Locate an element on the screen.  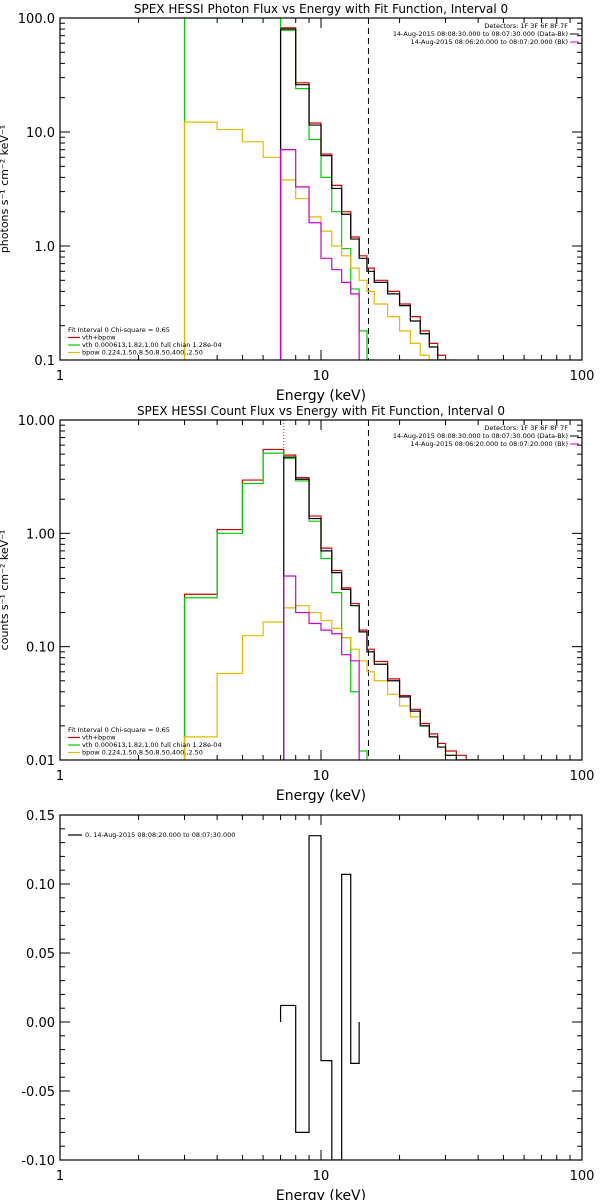
y-tick-label: 0.1 is located at coordinates (44, 361).